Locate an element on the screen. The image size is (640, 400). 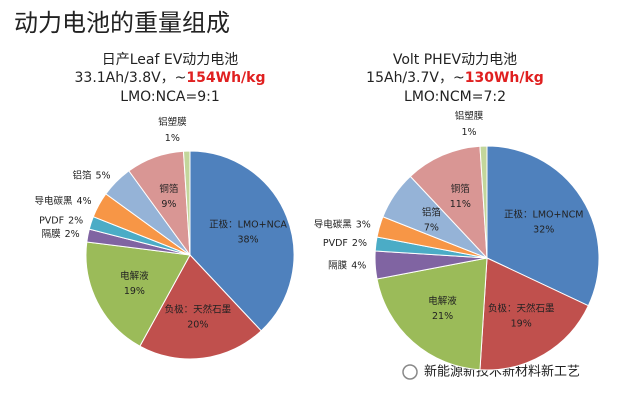
subtitle: LMO:NCA=9:1 is located at coordinates (169, 97).